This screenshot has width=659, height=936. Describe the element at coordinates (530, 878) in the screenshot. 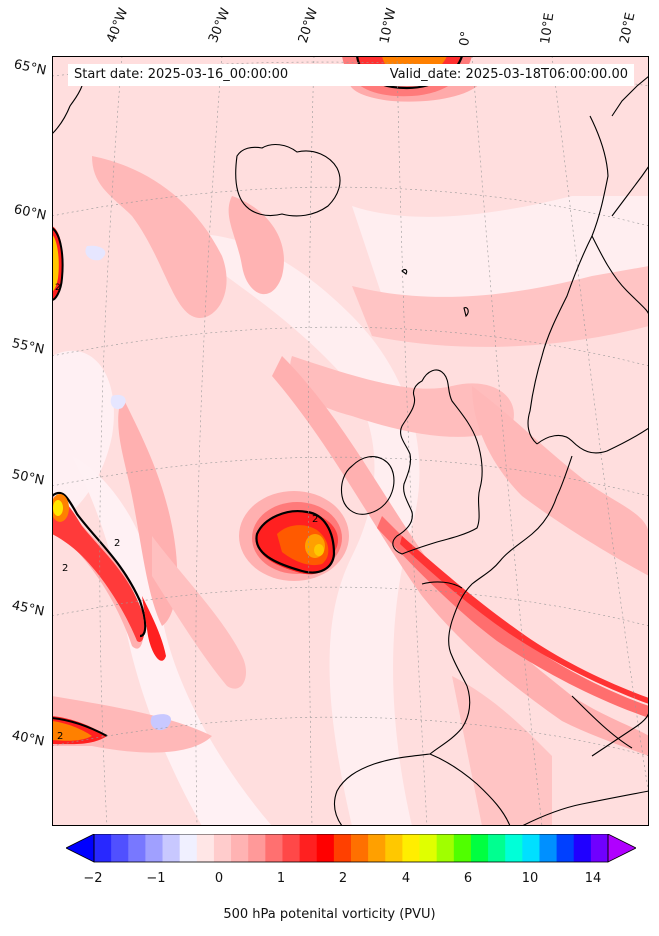

I see `colorbar-tick: 10` at that location.